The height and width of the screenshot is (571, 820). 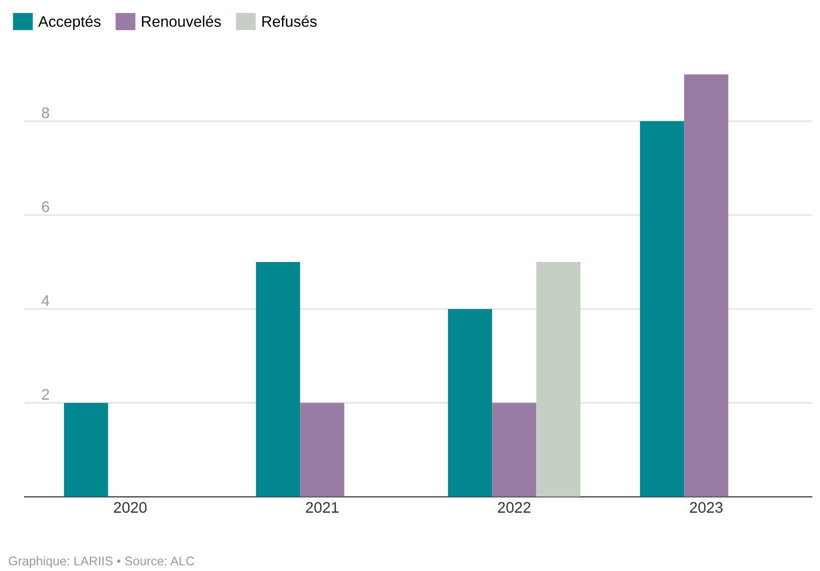 I want to click on x-tick-label: 2023, so click(x=706, y=507).